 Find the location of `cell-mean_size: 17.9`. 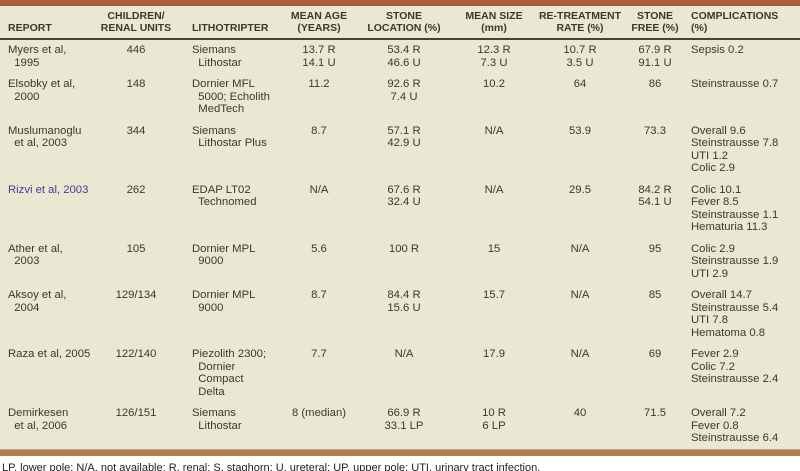

cell-mean_size: 17.9 is located at coordinates (494, 354).